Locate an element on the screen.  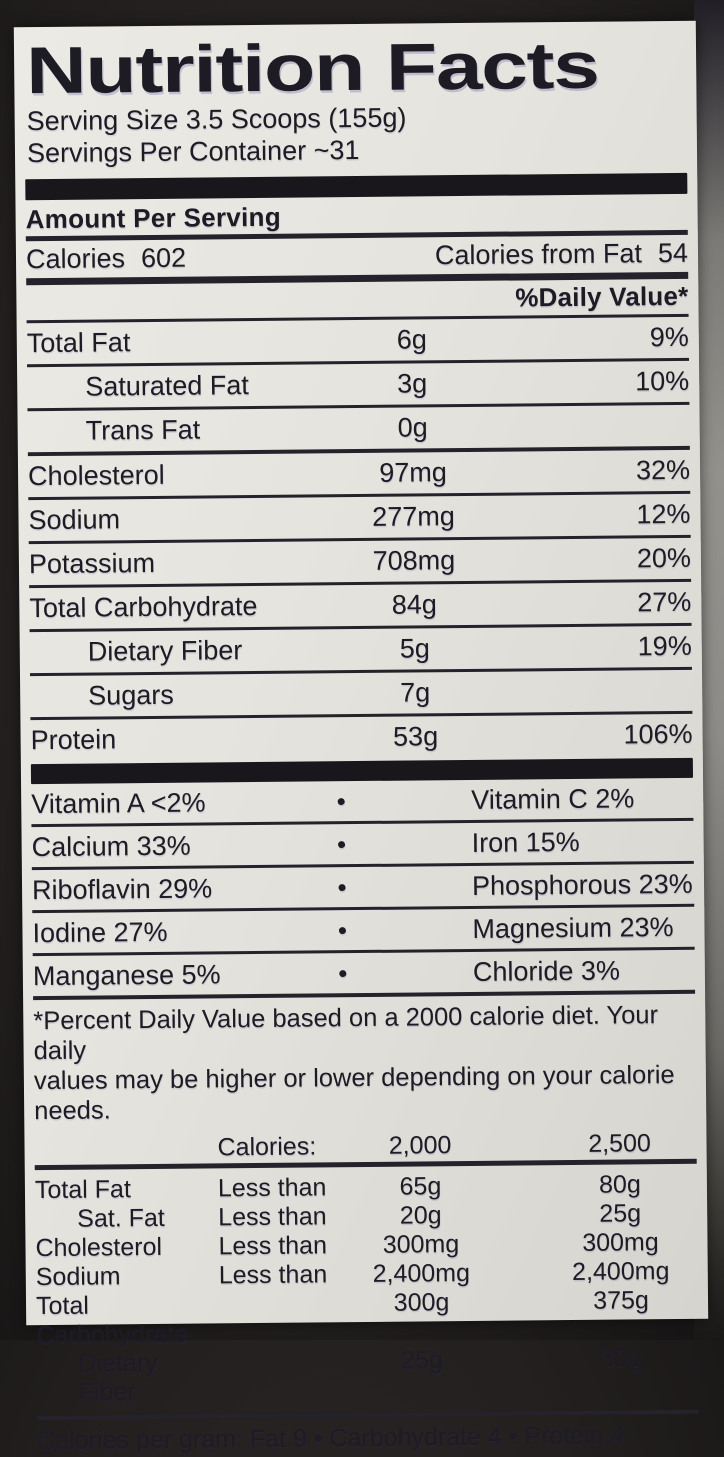
vitamin-right: Vitamin C 2% is located at coordinates (553, 798).